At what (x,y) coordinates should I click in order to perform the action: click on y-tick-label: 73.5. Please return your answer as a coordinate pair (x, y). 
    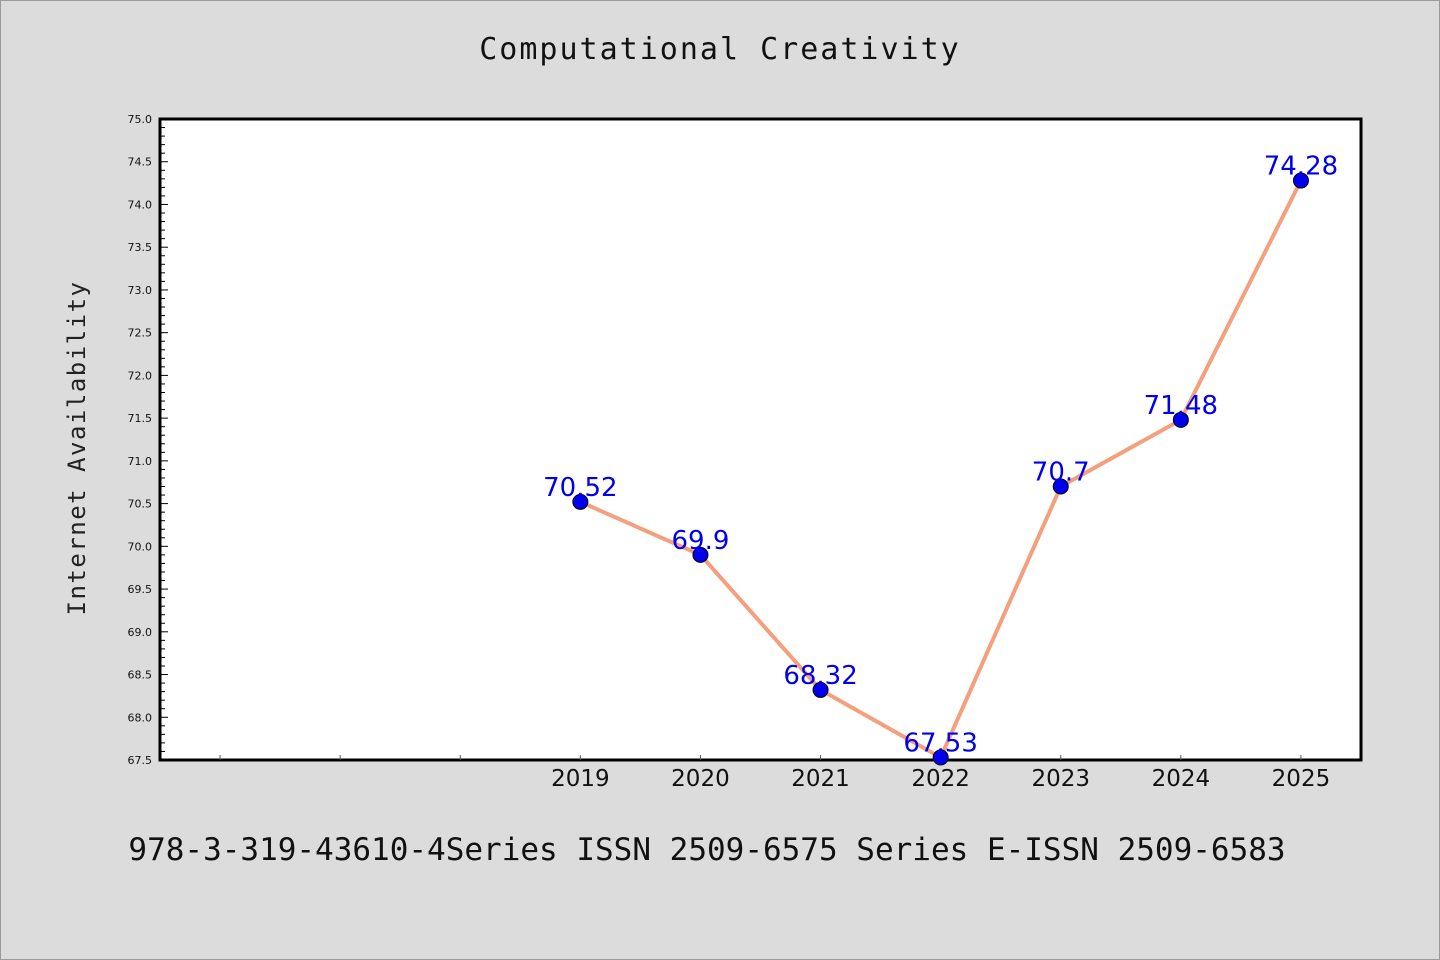
    Looking at the image, I should click on (140, 247).